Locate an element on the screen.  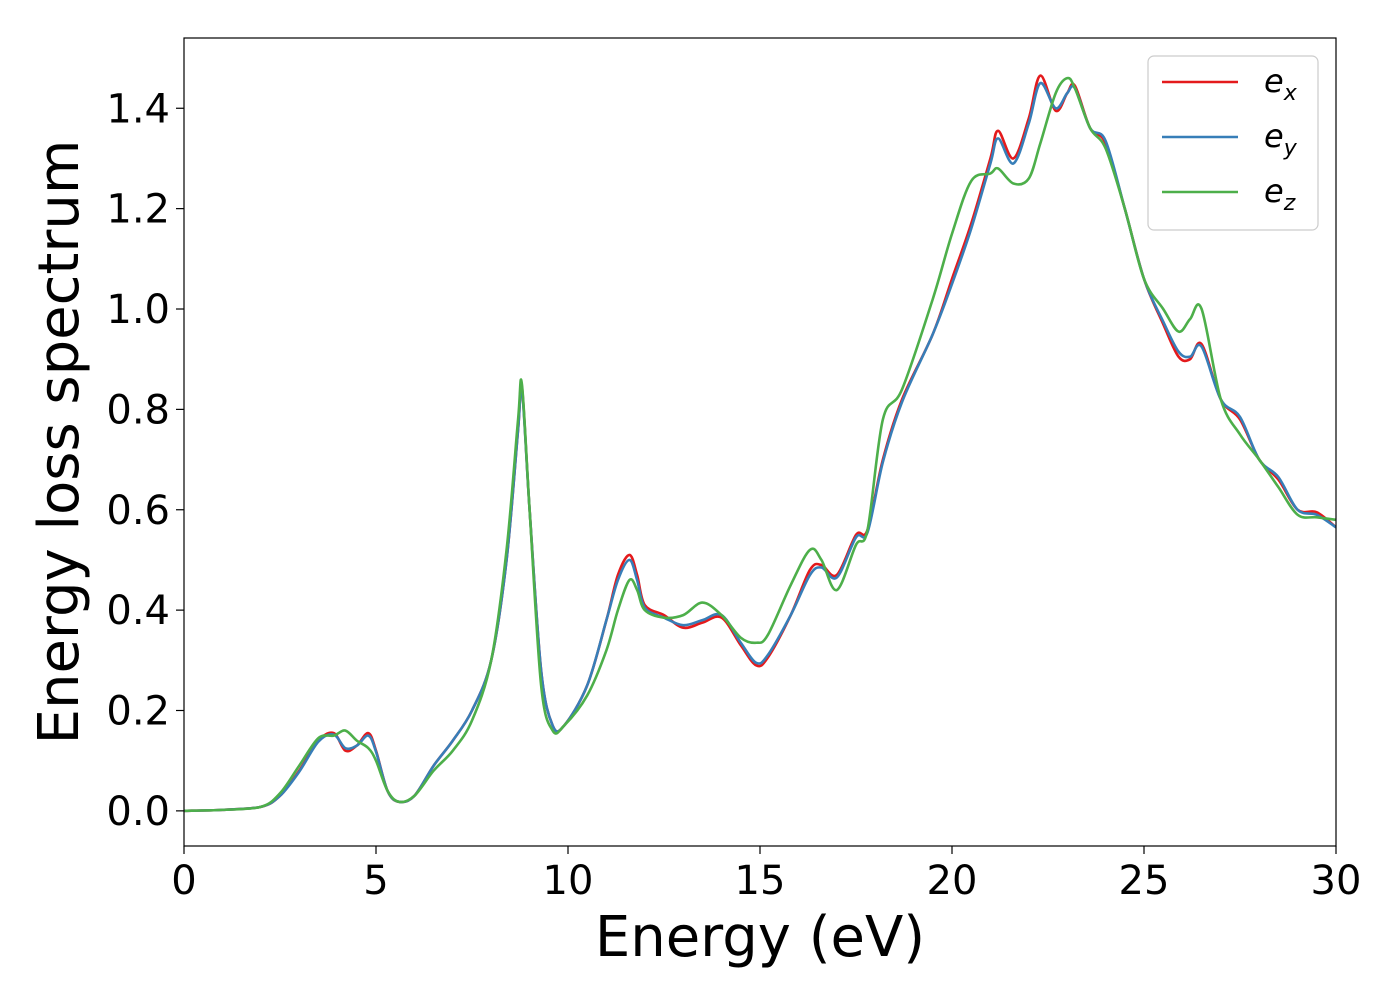
legend-label-subscript: y is located at coordinates (1290, 148).